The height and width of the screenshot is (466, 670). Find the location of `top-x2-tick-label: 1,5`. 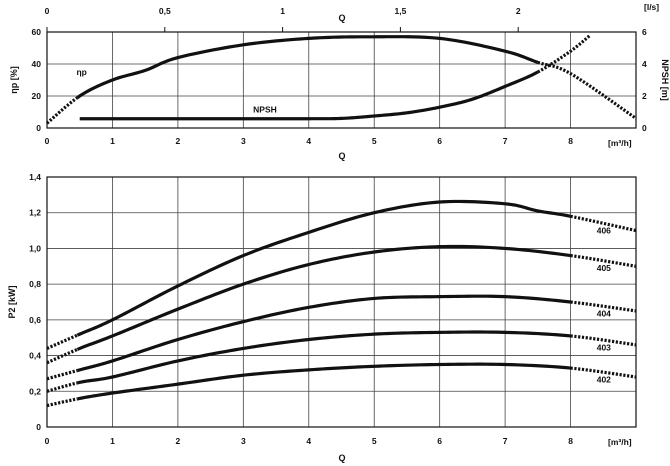

top-x2-tick-label: 1,5 is located at coordinates (400, 11).